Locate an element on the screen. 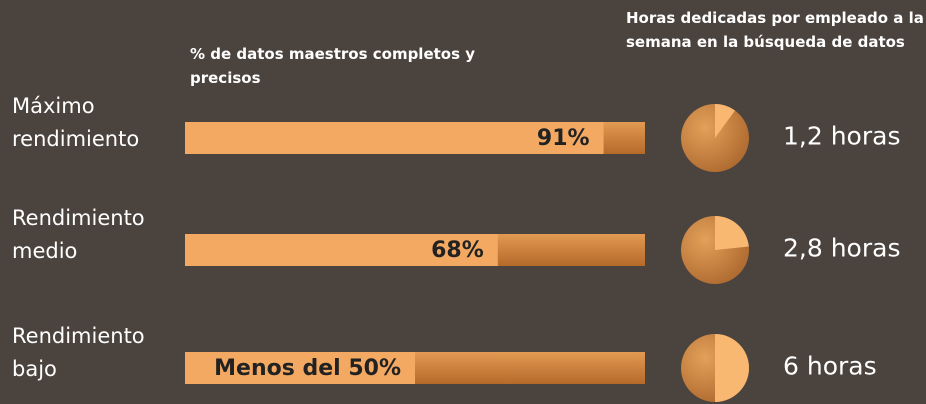 The width and height of the screenshot is (926, 404). hours-label: 2,8 horas is located at coordinates (842, 248).